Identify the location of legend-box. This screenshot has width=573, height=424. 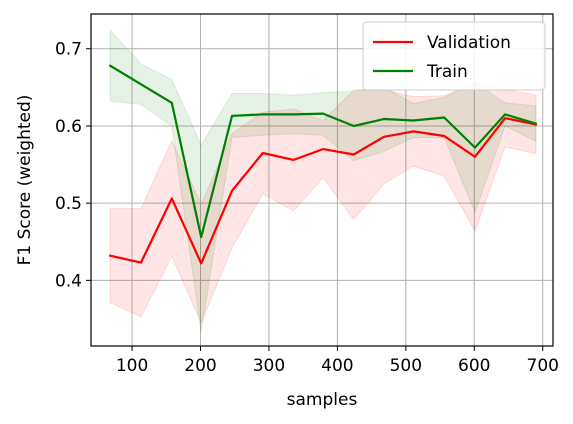
(454, 56).